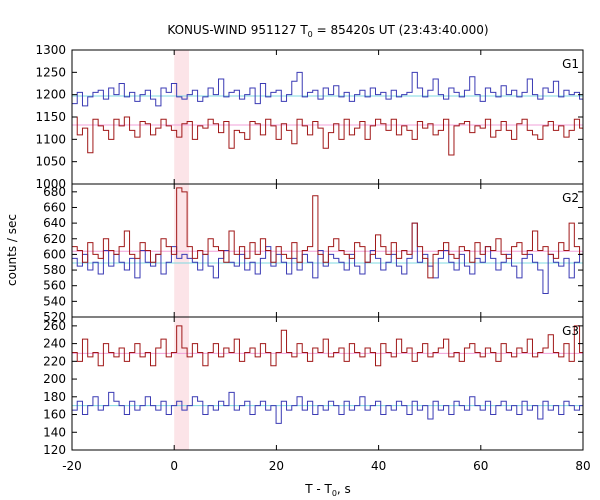 This screenshot has width=600, height=500. What do you see at coordinates (570, 198) in the screenshot?
I see `panel-label-g2: G2` at bounding box center [570, 198].